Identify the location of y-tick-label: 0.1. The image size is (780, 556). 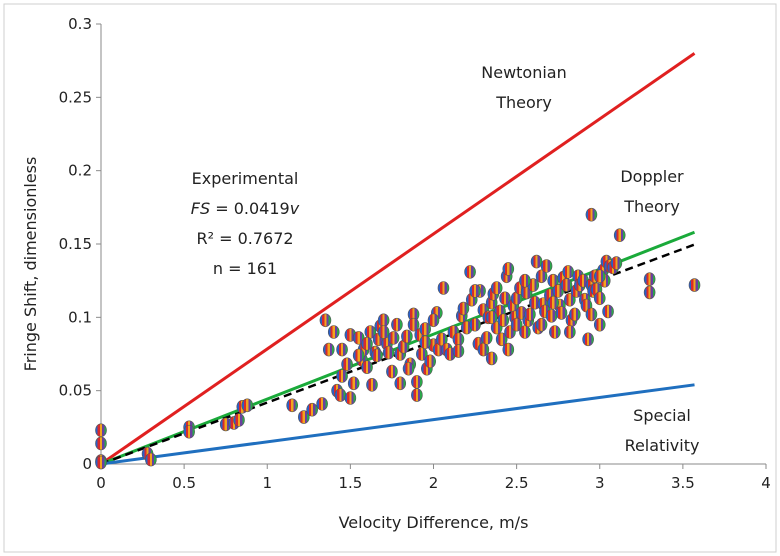
(80, 317).